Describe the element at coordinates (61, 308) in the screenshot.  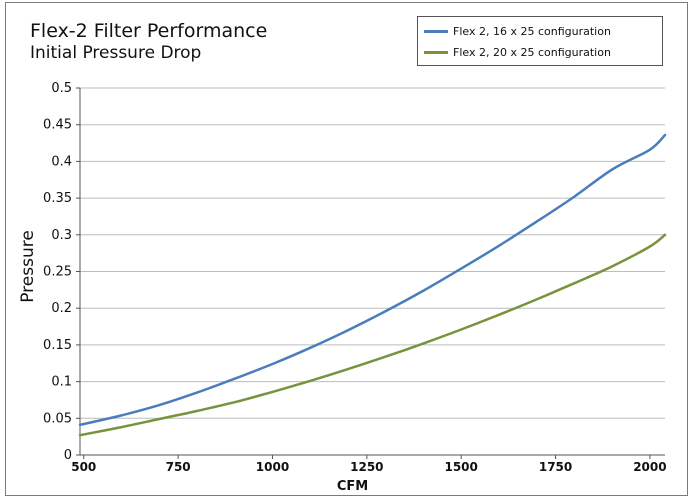
I see `y-tick-label: 0.2` at that location.